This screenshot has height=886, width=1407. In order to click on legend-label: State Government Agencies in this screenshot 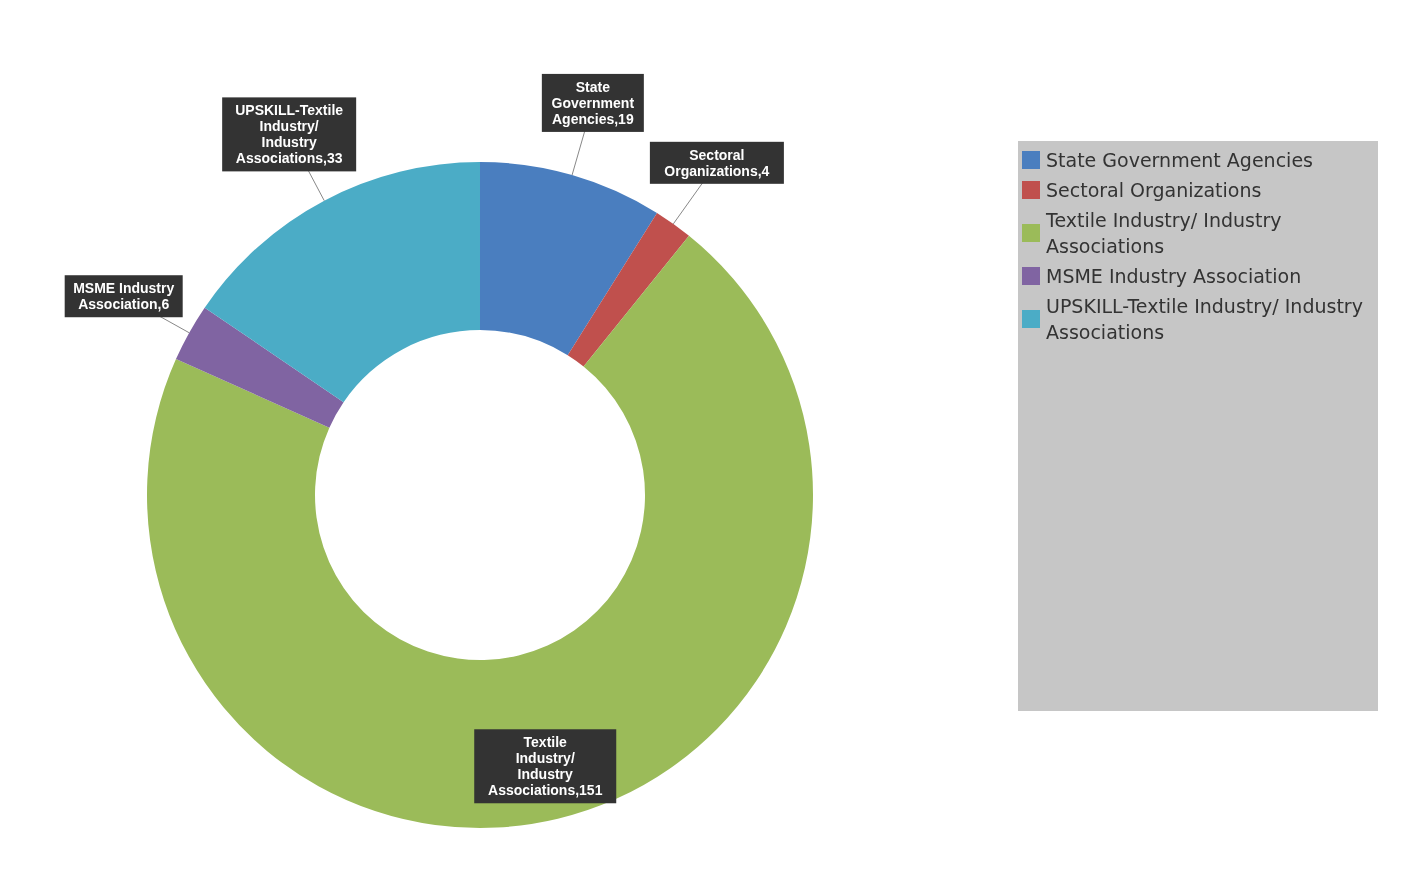, I will do `click(1179, 160)`.